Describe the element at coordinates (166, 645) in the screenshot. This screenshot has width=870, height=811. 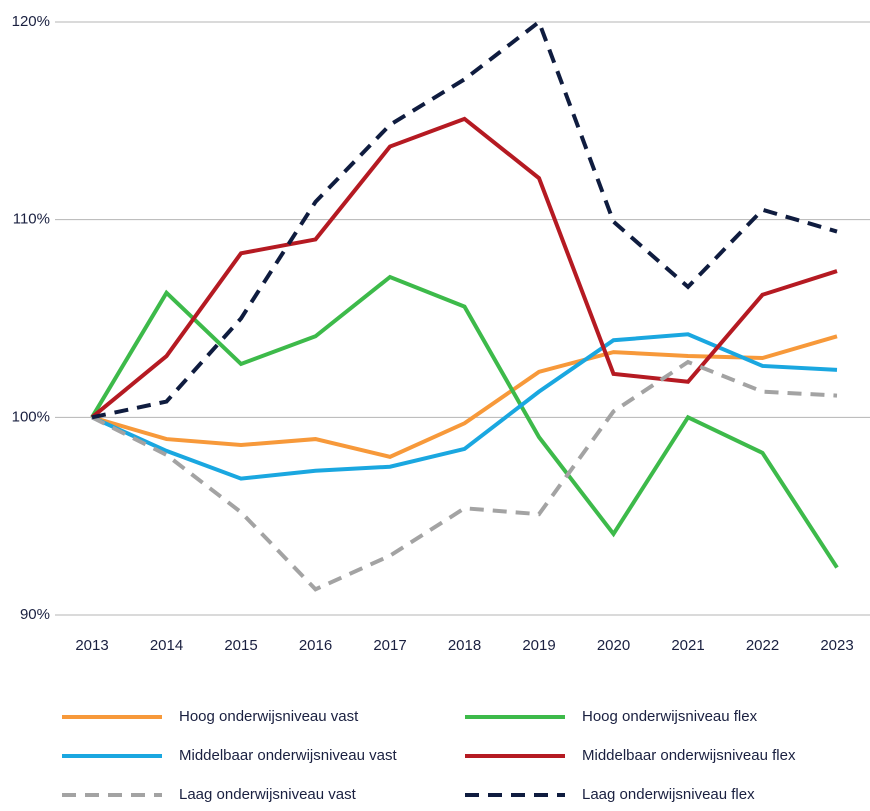
I see `x-tick-label: 2014` at that location.